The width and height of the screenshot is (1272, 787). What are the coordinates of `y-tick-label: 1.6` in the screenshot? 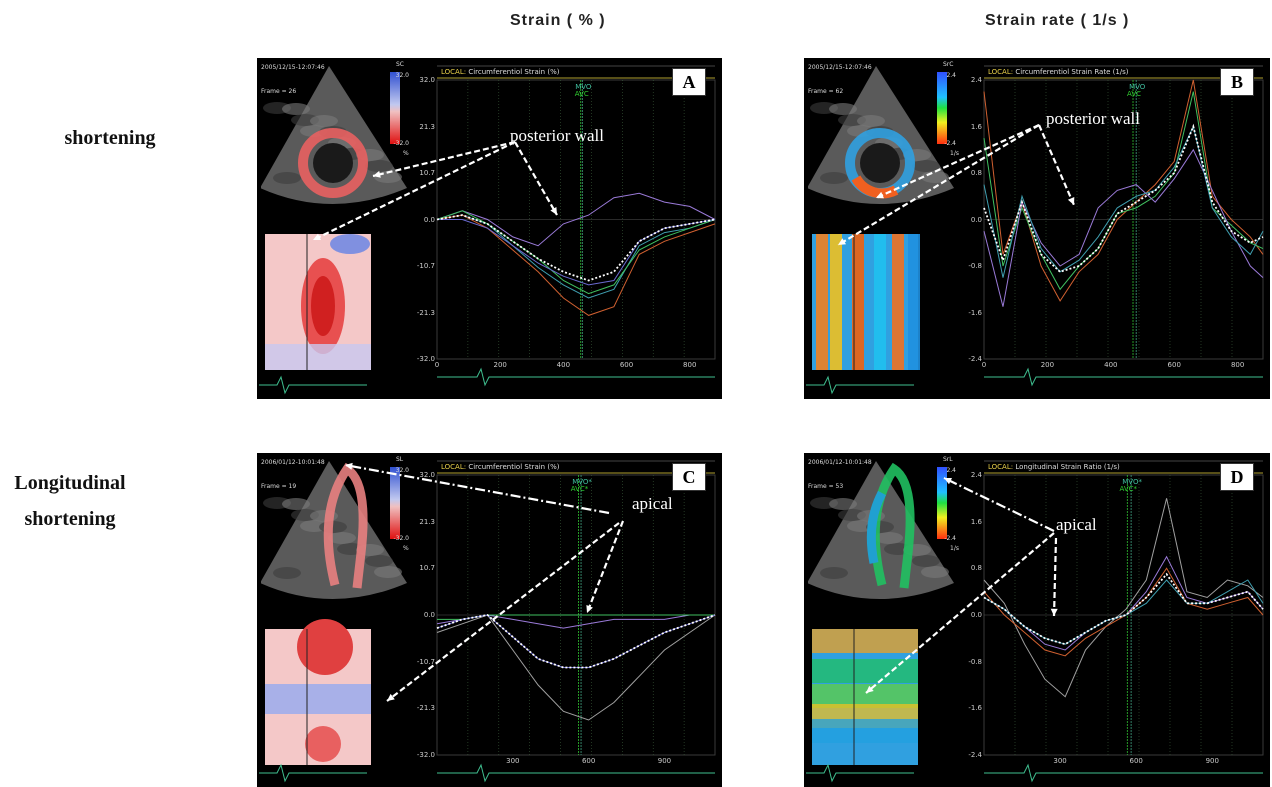 It's located at (976, 521).